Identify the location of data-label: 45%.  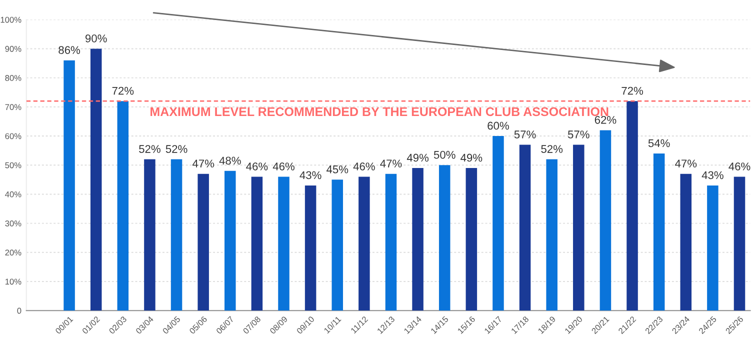
(337, 169).